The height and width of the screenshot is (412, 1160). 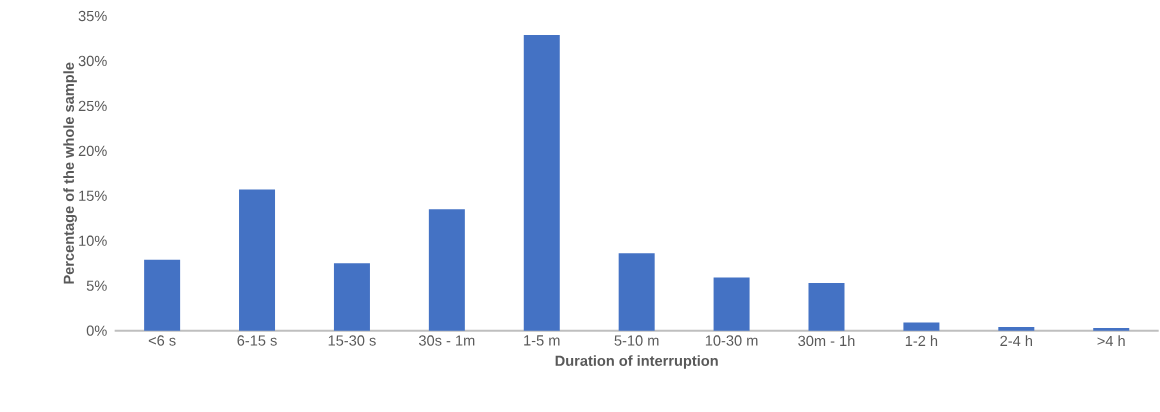 What do you see at coordinates (257, 340) in the screenshot?
I see `x-tick-label: 6-15 s` at bounding box center [257, 340].